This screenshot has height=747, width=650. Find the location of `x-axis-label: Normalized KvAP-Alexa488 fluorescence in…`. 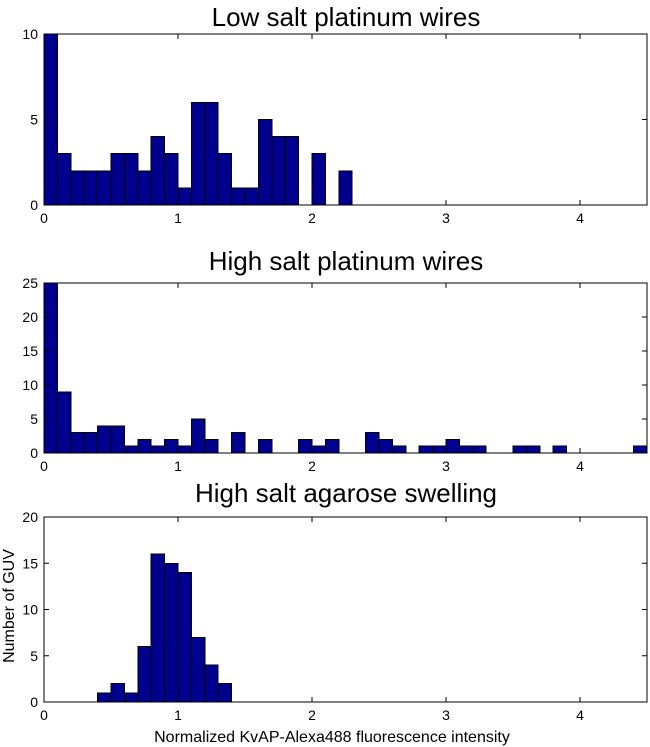

x-axis-label: Normalized KvAP-Alexa488 fluorescence in… is located at coordinates (332, 737).